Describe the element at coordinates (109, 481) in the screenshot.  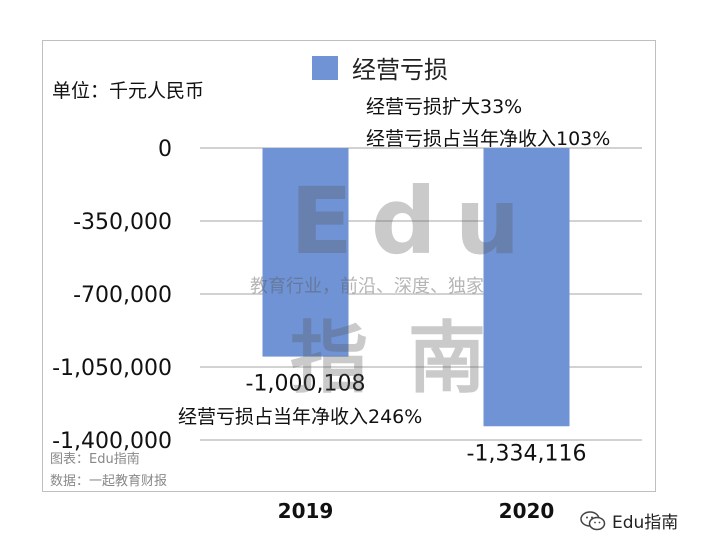
I see `data-credit: 数据：一起教育财报` at that location.